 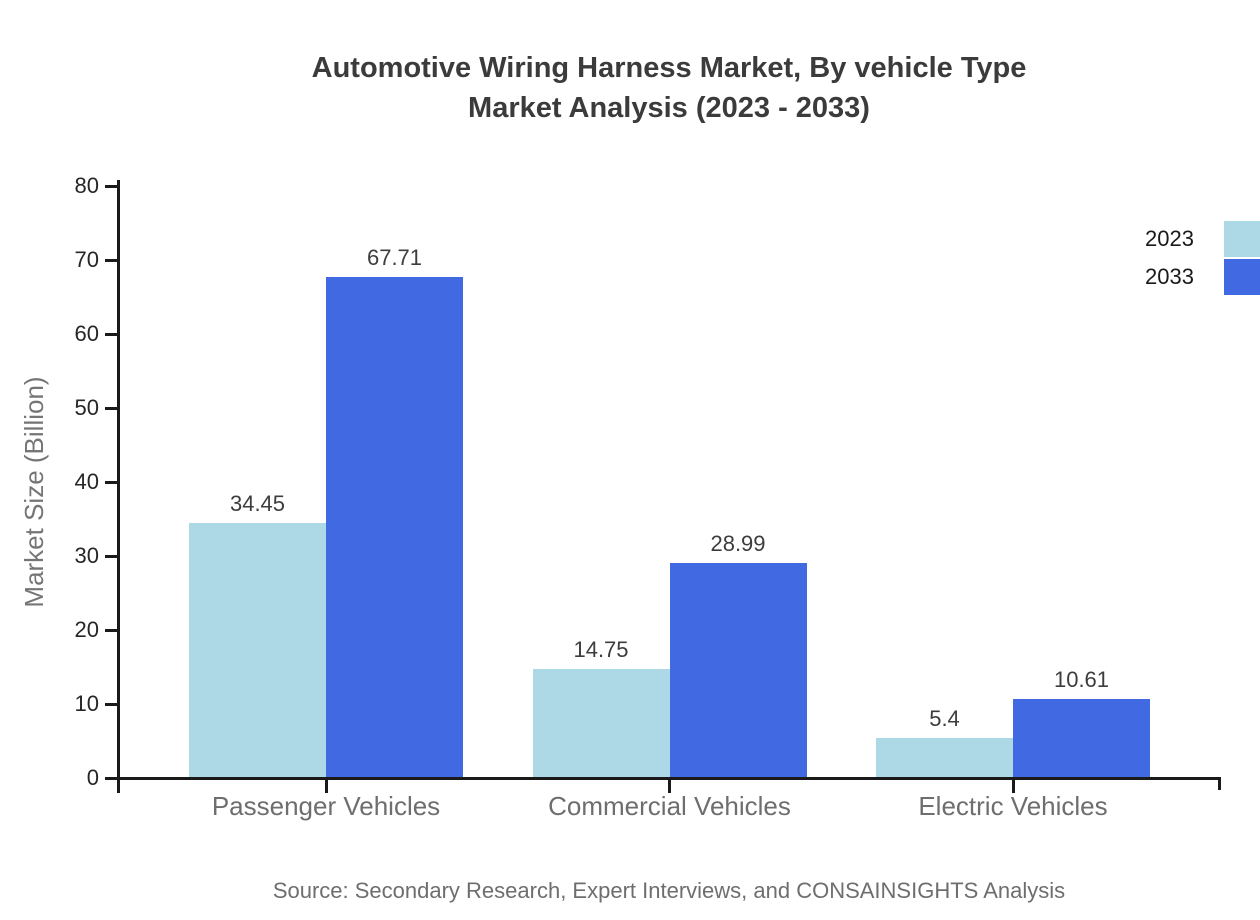 What do you see at coordinates (394, 527) in the screenshot?
I see `bar-2033-passenger-vehicles` at bounding box center [394, 527].